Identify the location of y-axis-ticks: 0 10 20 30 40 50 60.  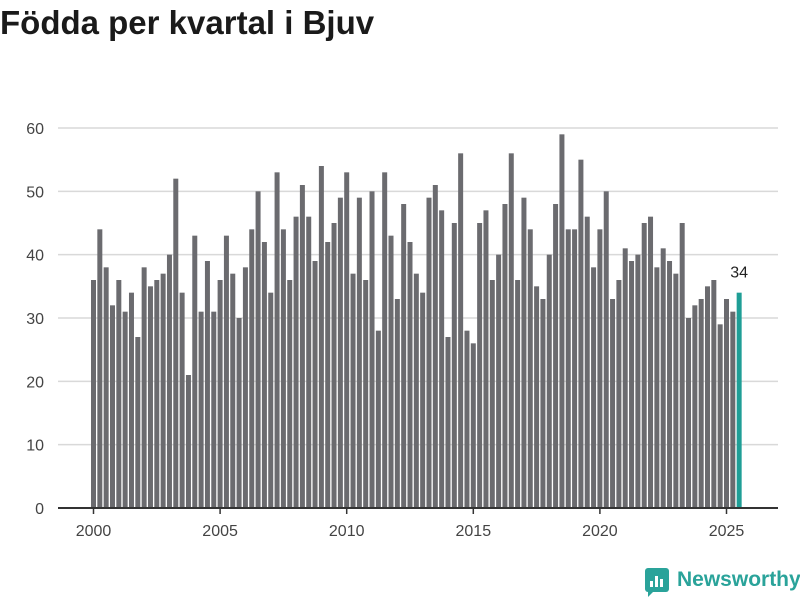
(35, 319).